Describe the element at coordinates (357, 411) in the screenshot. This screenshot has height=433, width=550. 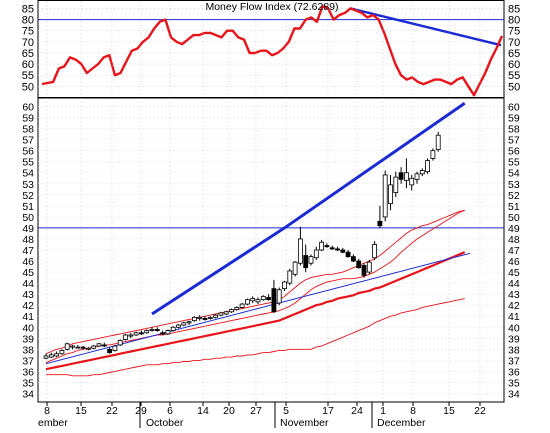
I see `x-tick-label: 24` at that location.